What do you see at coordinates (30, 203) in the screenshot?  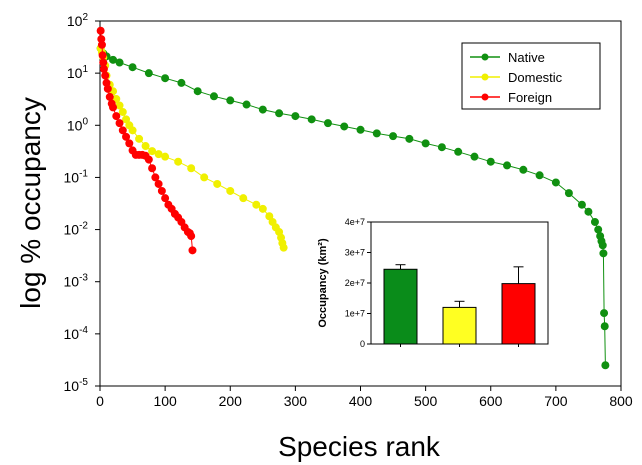 I see `y-axis-title: log % occupancy` at bounding box center [30, 203].